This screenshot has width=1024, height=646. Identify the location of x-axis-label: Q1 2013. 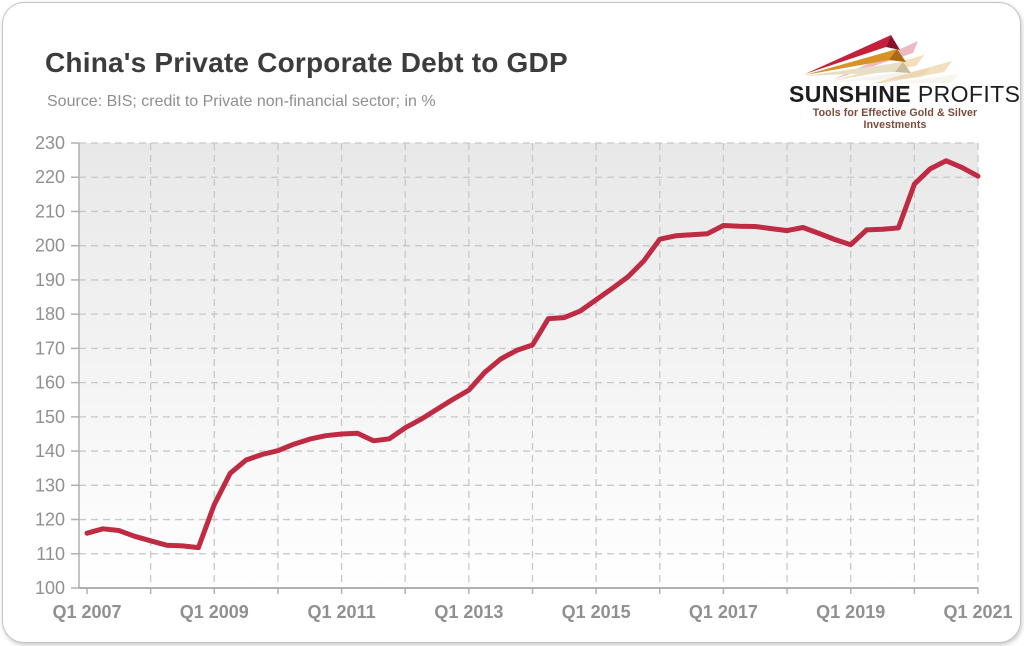
(468, 612).